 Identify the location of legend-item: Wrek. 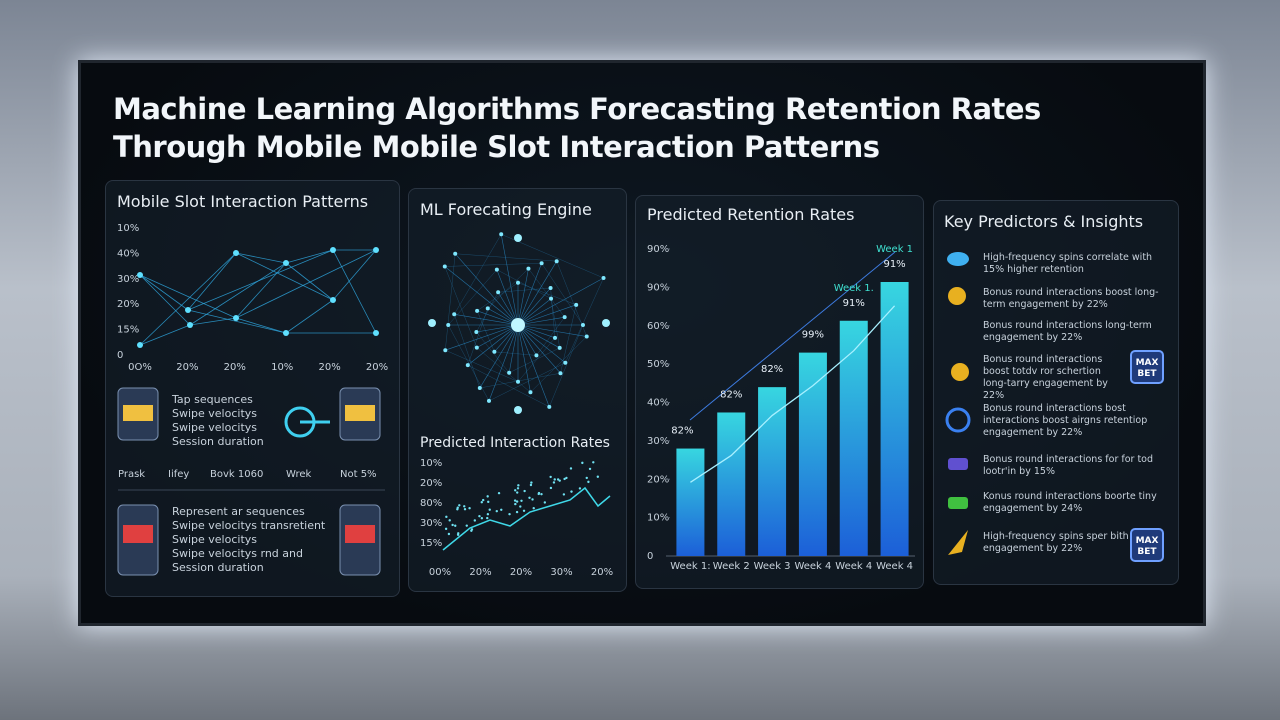
(299, 474).